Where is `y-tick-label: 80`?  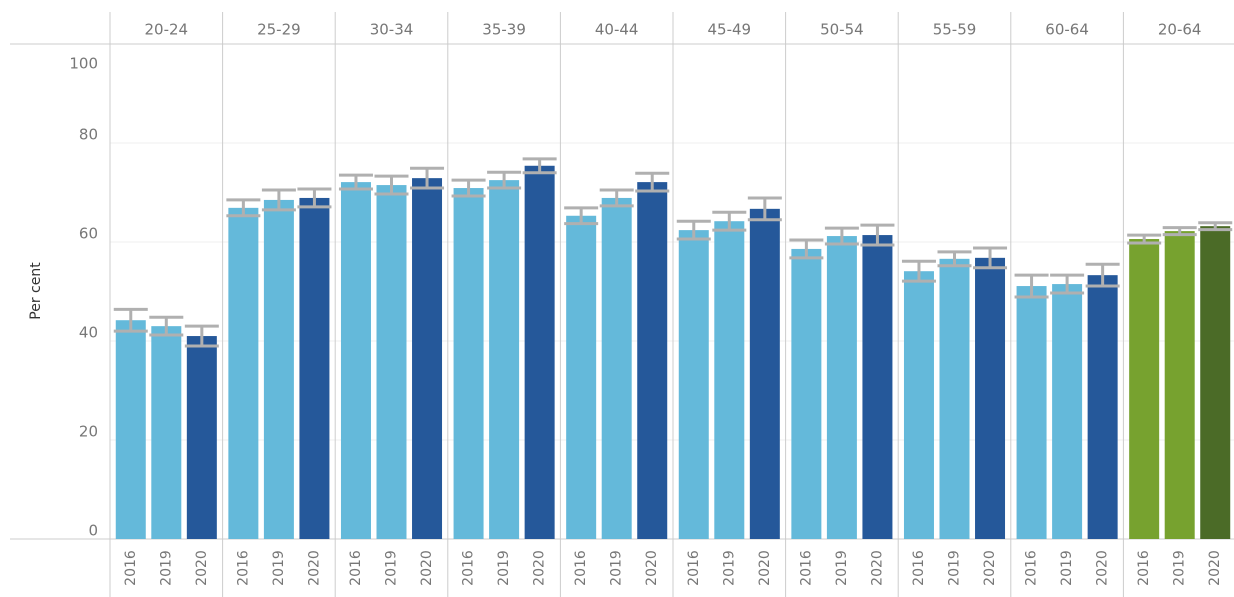
y-tick-label: 80 is located at coordinates (88, 135).